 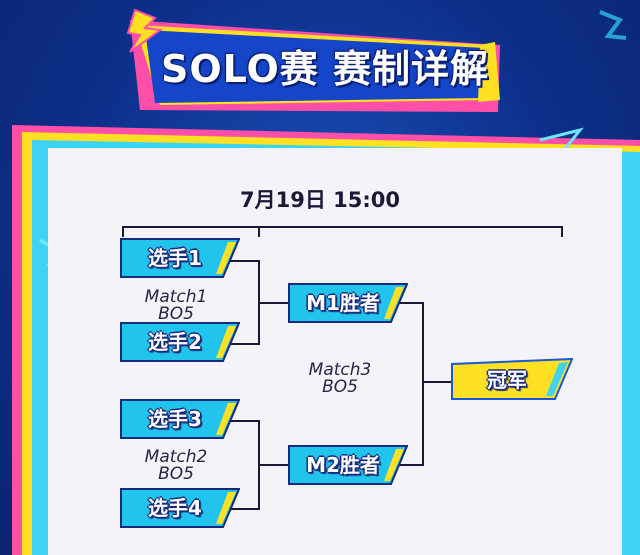 I want to click on winner-slot-m1: M1胜者, so click(x=348, y=303).